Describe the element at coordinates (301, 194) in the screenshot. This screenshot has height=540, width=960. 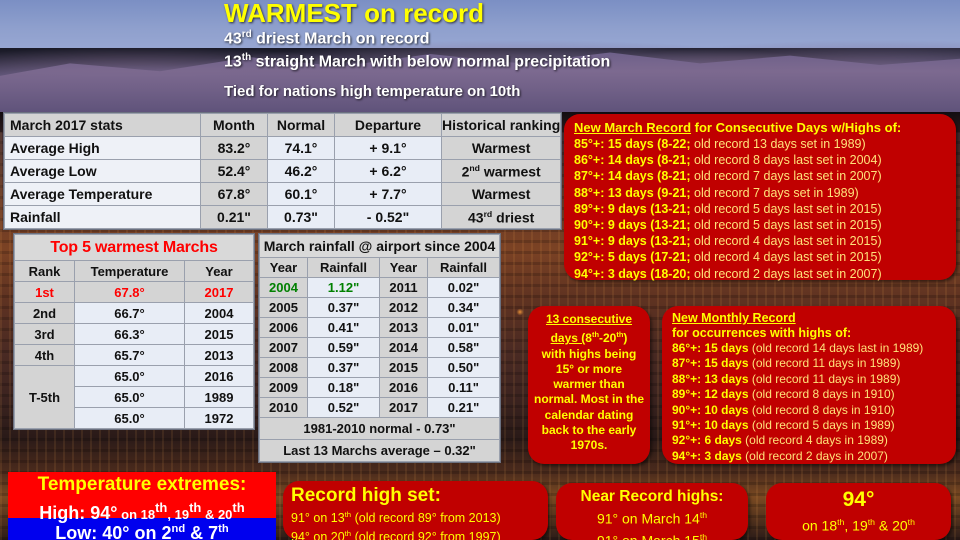
I see `stats-row-normal: 60.1°` at that location.